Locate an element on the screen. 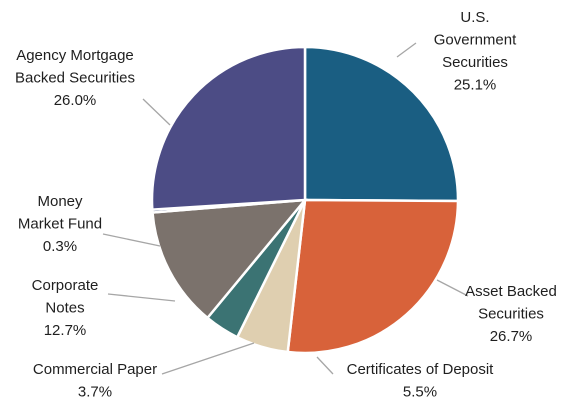 The image size is (573, 402). label-percent: 0.3% is located at coordinates (60, 246).